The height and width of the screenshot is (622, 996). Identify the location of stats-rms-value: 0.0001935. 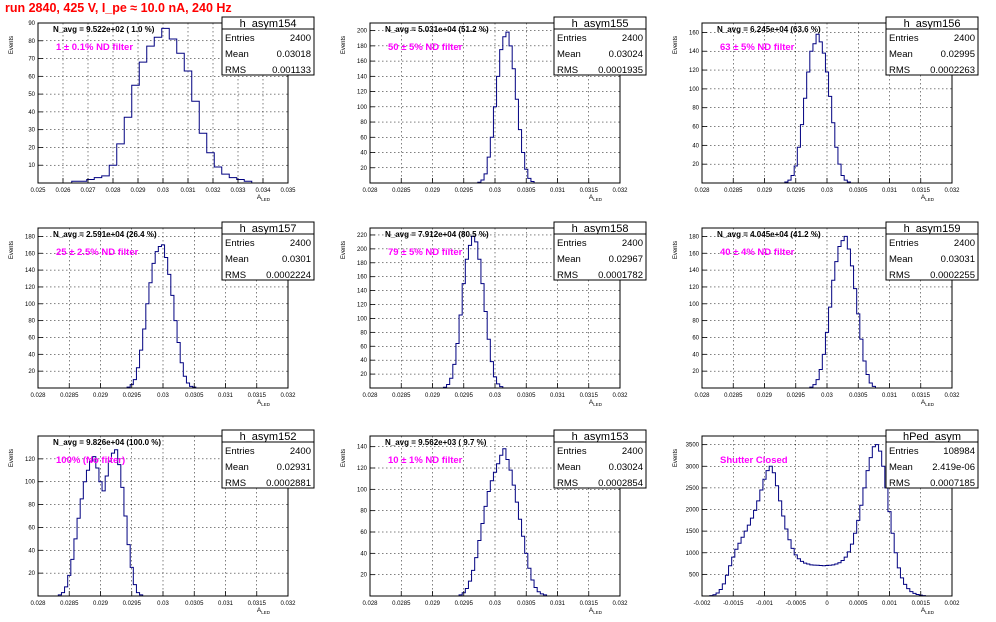
(620, 70).